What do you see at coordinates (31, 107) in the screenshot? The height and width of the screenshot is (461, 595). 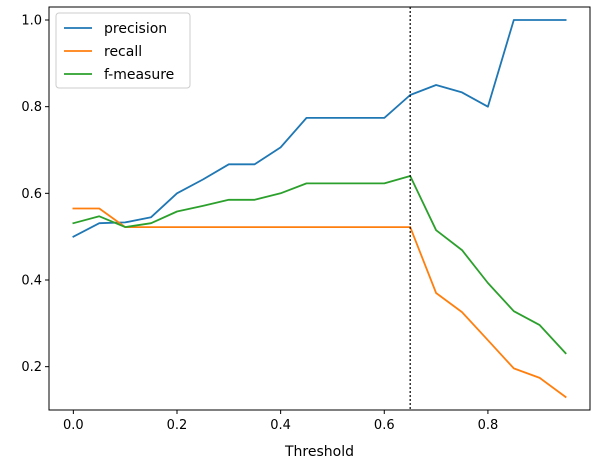 I see `y-tick-label: 0.8` at bounding box center [31, 107].